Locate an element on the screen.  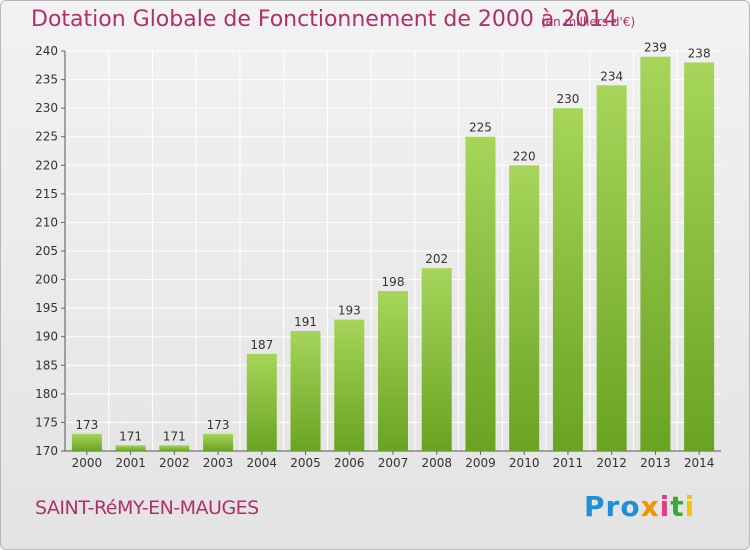
bar-2005 is located at coordinates (305, 391).